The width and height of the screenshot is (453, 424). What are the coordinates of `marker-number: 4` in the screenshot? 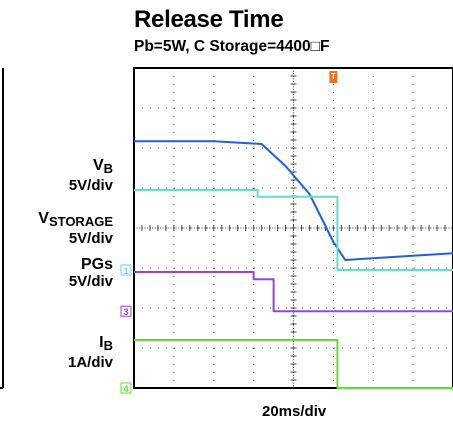 It's located at (125, 389).